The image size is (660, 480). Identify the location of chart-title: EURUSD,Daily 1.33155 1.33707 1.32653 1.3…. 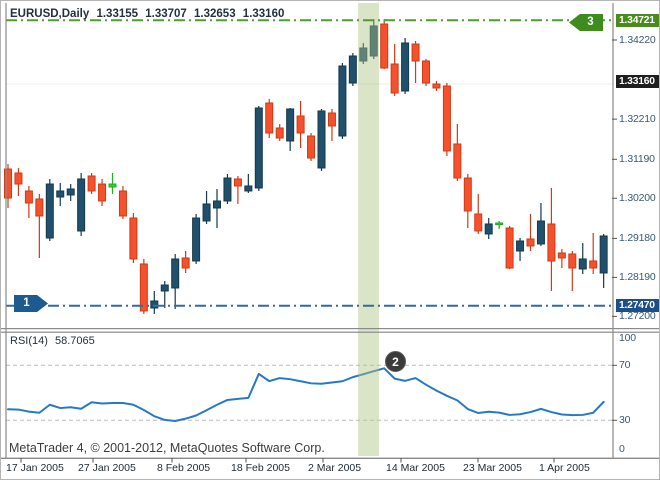
(149, 14).